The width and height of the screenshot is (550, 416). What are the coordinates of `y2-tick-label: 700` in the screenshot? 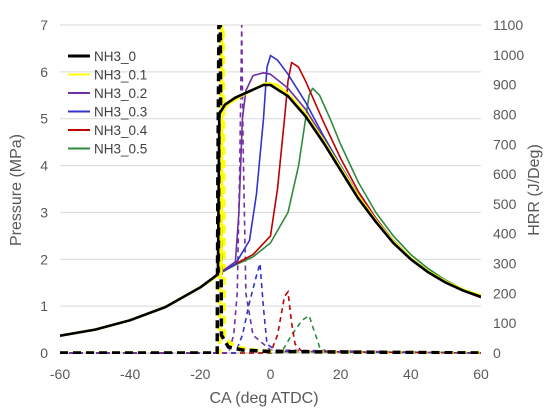 It's located at (505, 144).